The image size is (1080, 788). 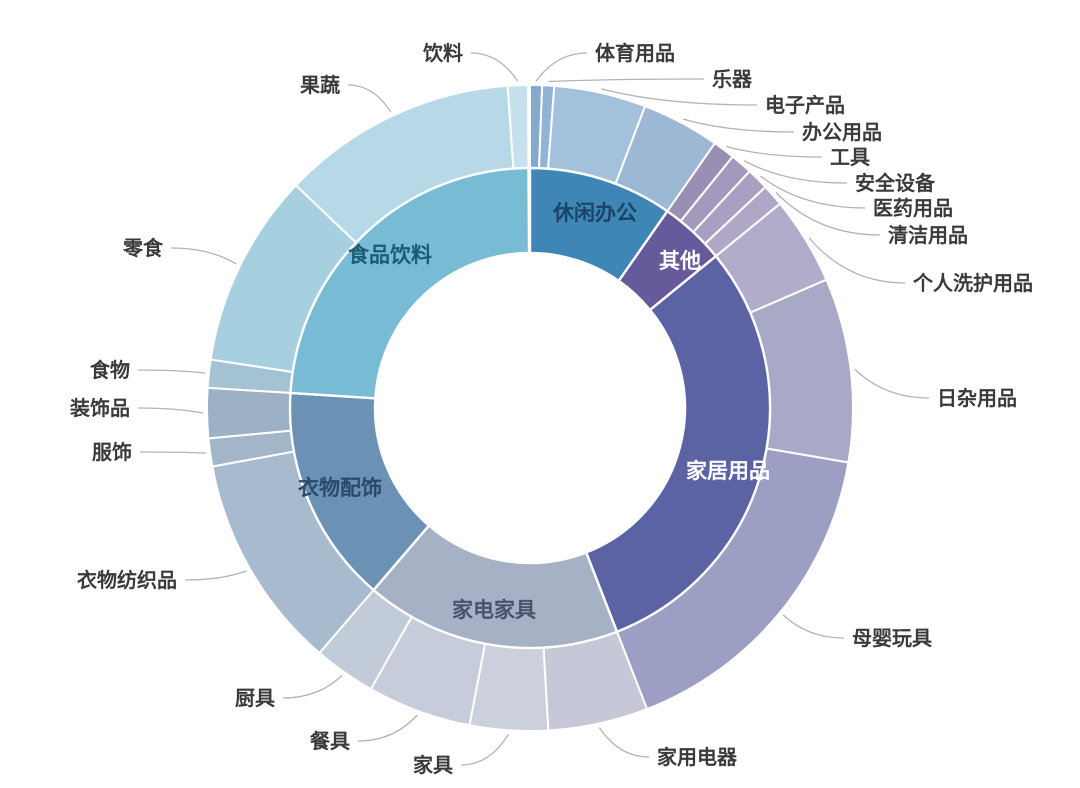 What do you see at coordinates (494, 610) in the screenshot?
I see `inner-segment-label: 家电家具` at bounding box center [494, 610].